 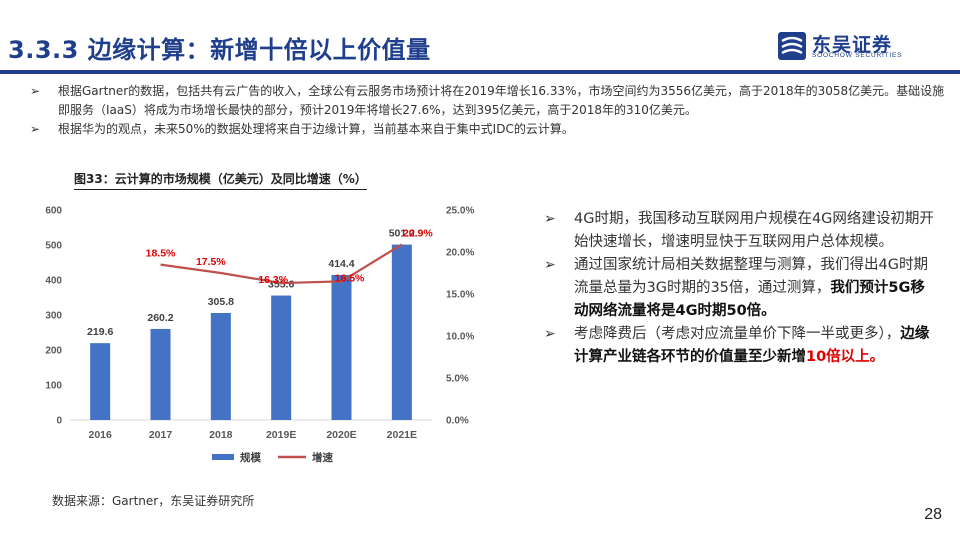 I want to click on x-tick-label: 2021E, so click(x=402, y=435).